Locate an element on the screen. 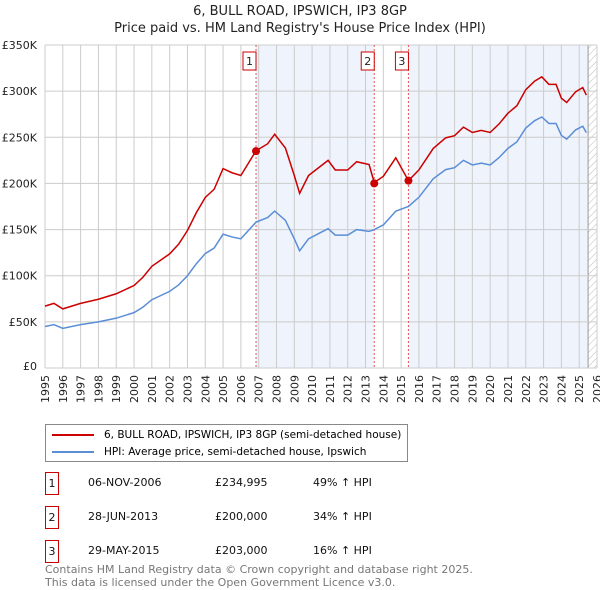  sale-marker-number: 3 is located at coordinates (401, 61).